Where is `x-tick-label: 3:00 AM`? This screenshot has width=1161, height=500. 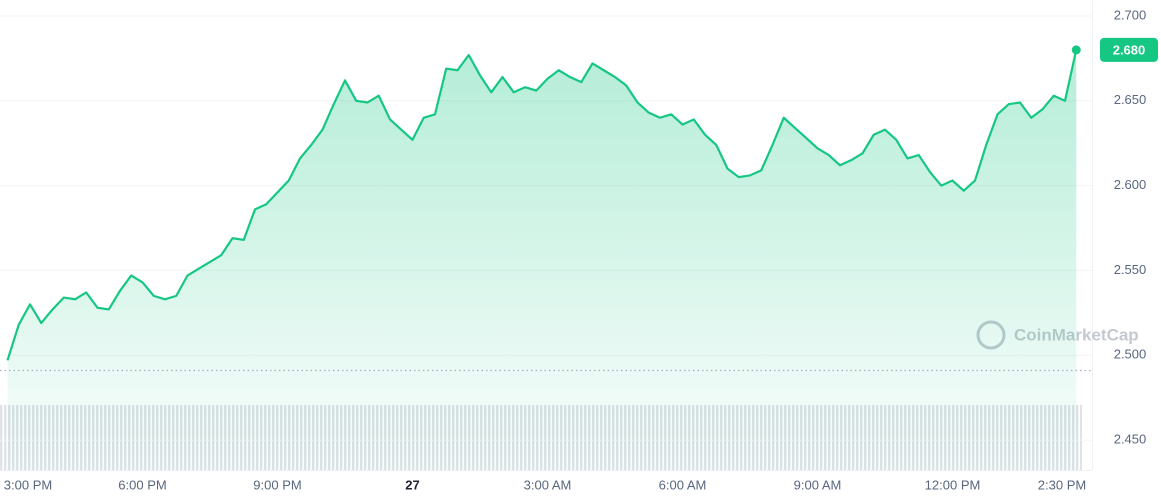 x-tick-label: 3:00 AM is located at coordinates (548, 484).